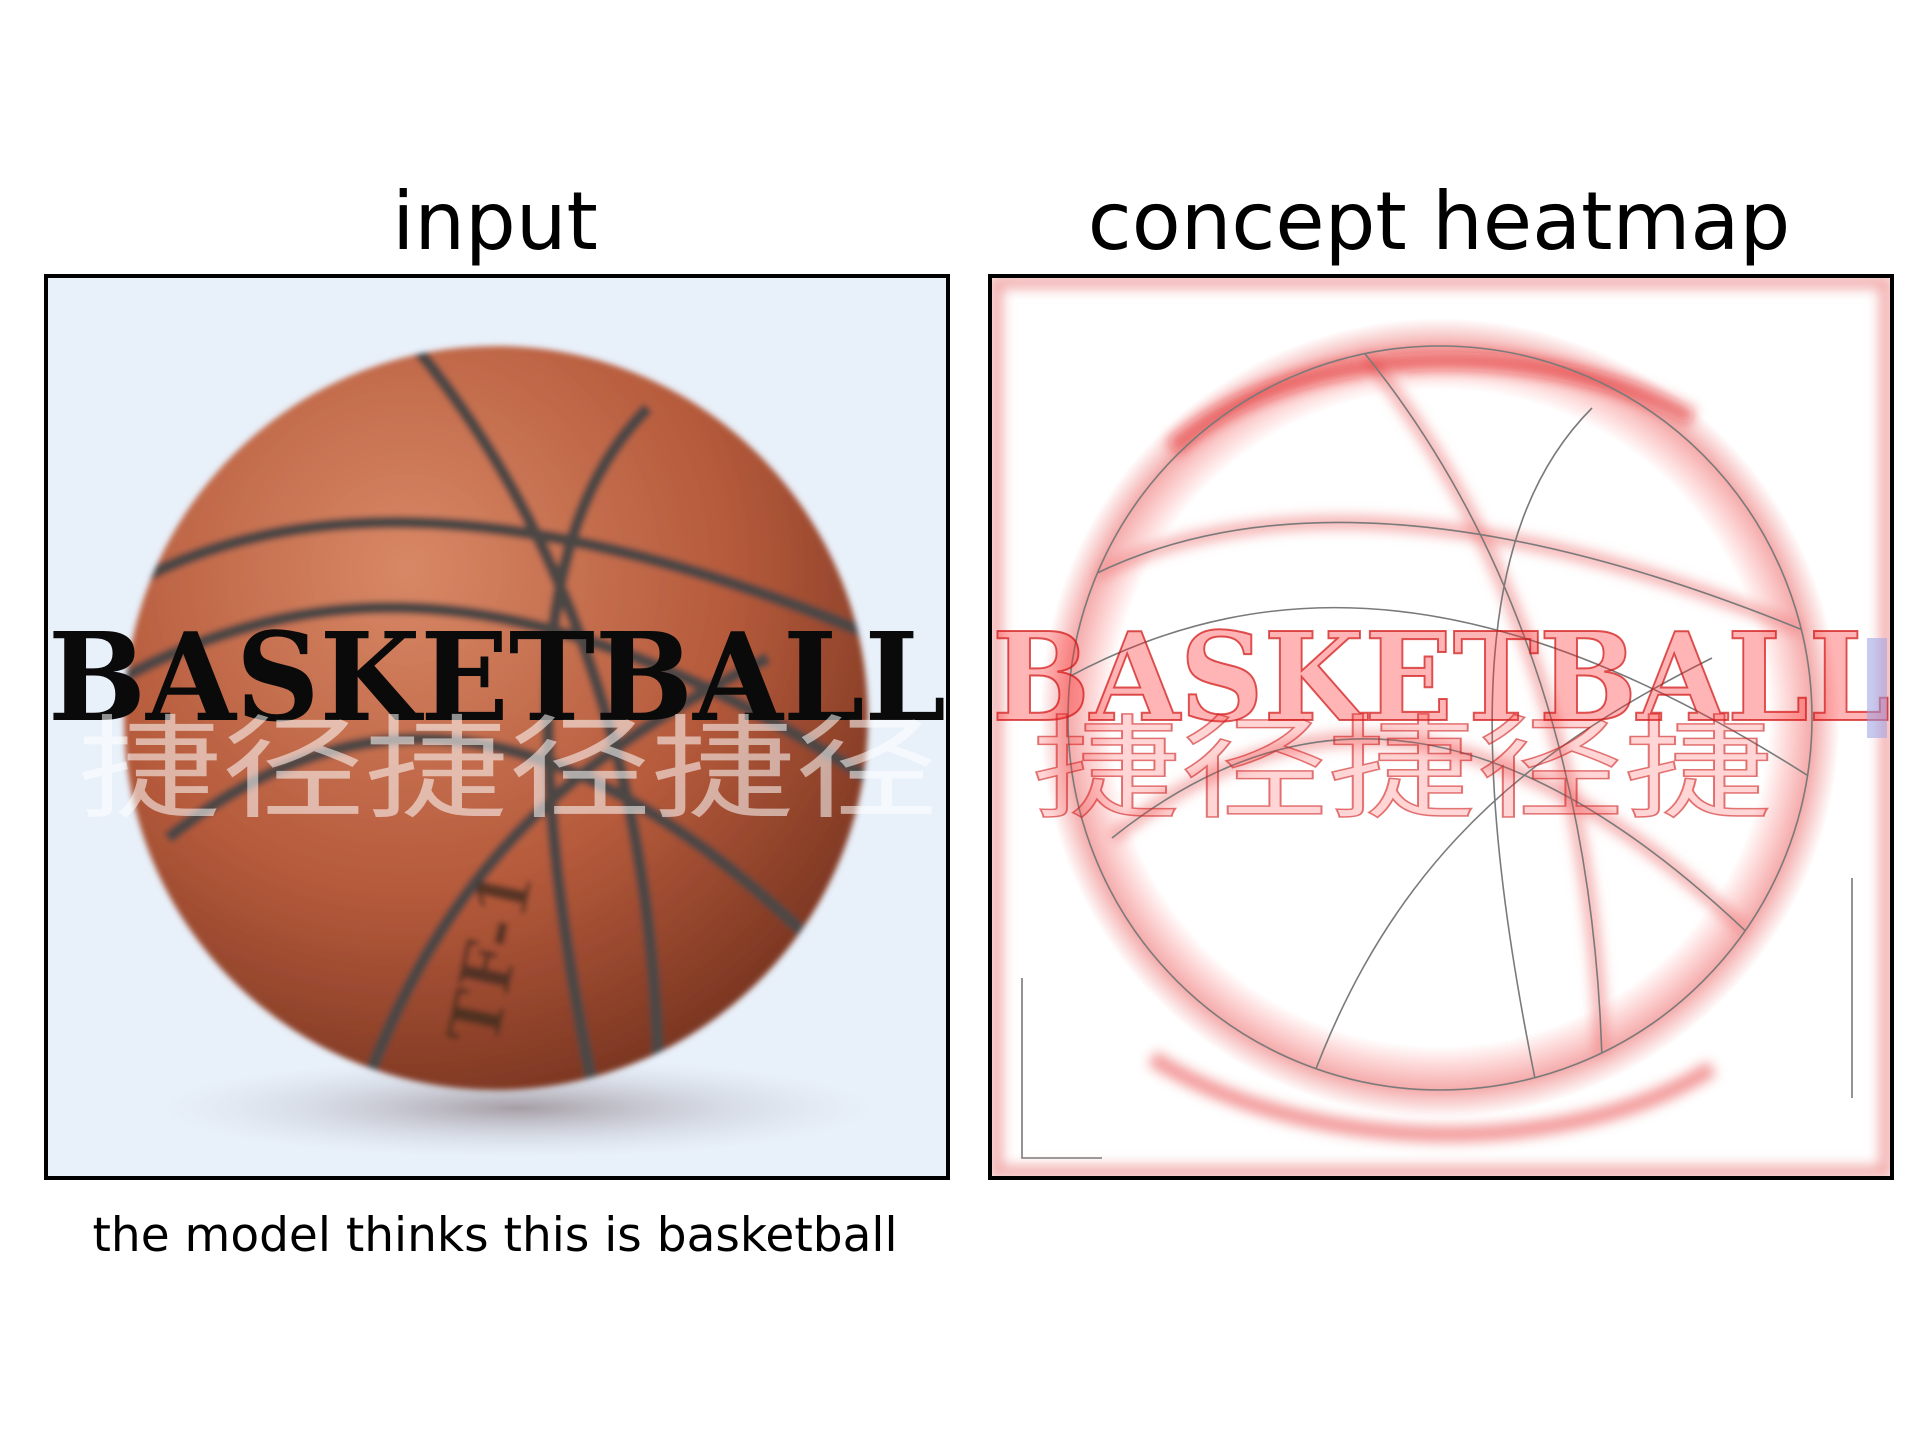  What do you see at coordinates (1402, 770) in the screenshot?
I see `heatmap-watermark-text: 捷径捷径捷` at bounding box center [1402, 770].